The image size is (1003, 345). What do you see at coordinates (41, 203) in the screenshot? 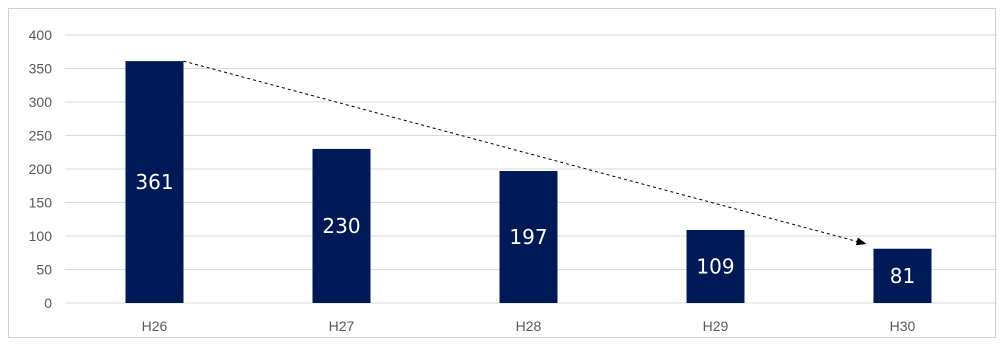
I see `y-tick-label: 150` at bounding box center [41, 203].